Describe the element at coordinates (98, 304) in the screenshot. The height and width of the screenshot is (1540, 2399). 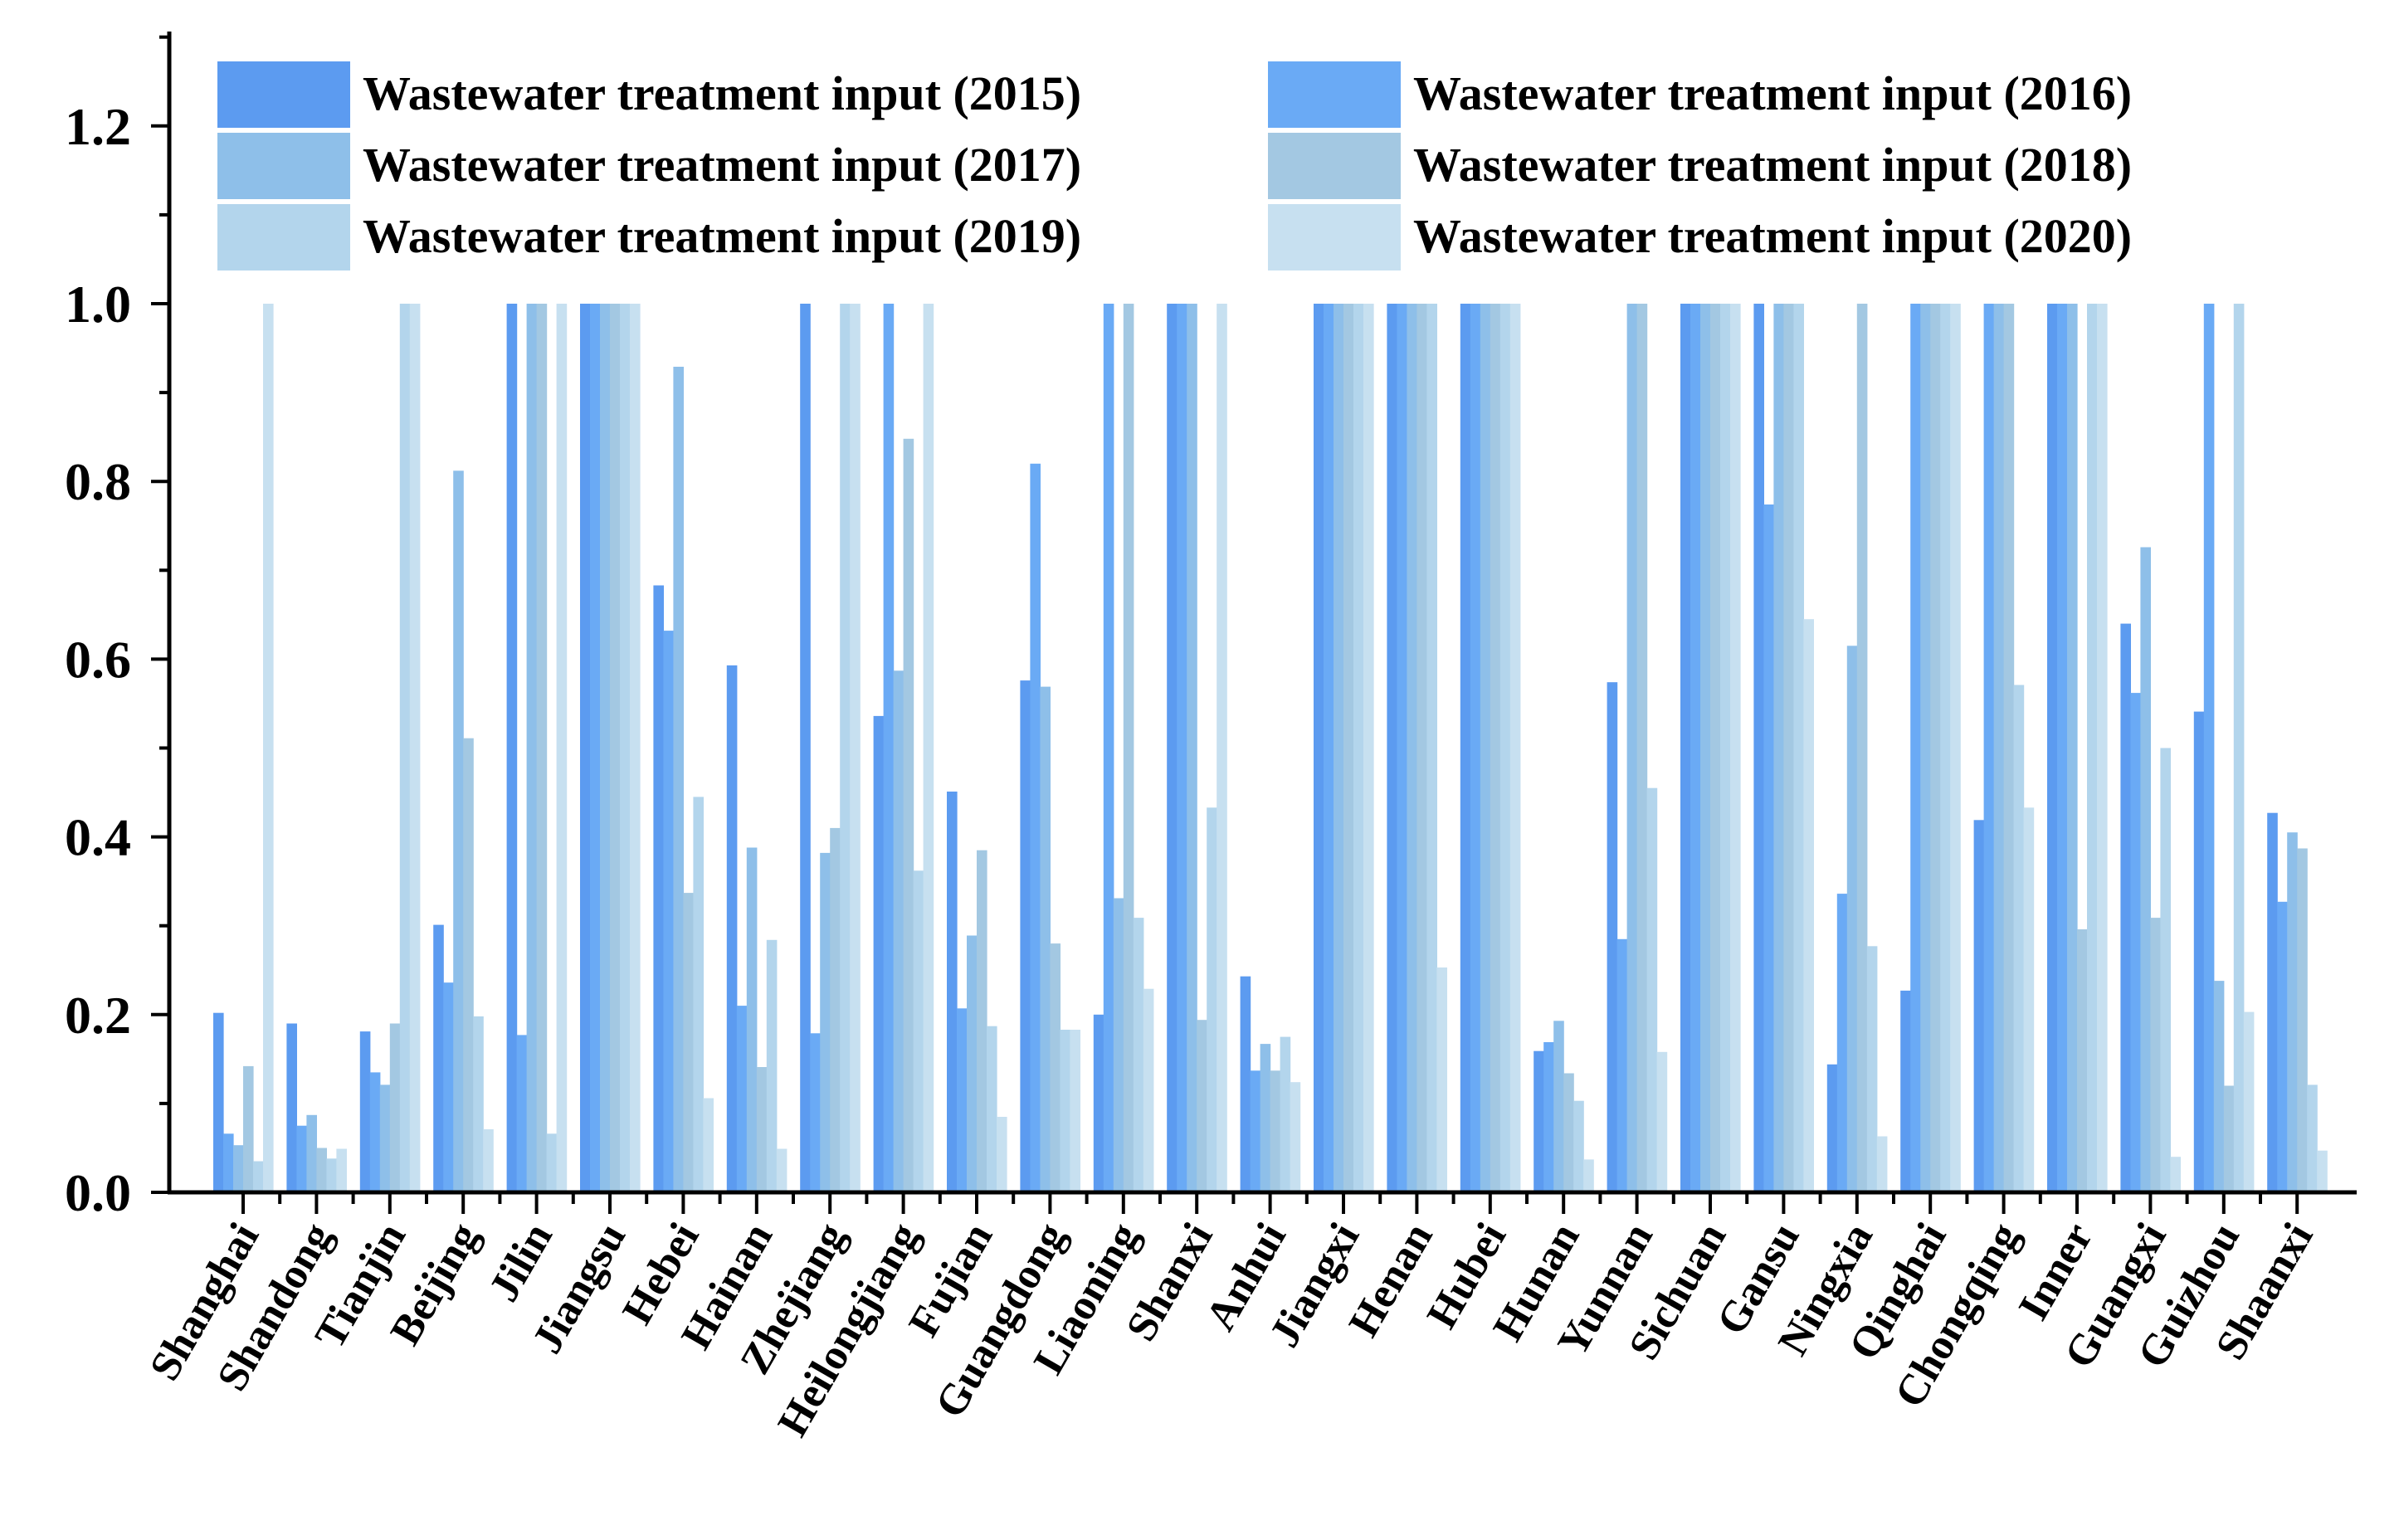
I see `y-tick-label: 1.0` at that location.